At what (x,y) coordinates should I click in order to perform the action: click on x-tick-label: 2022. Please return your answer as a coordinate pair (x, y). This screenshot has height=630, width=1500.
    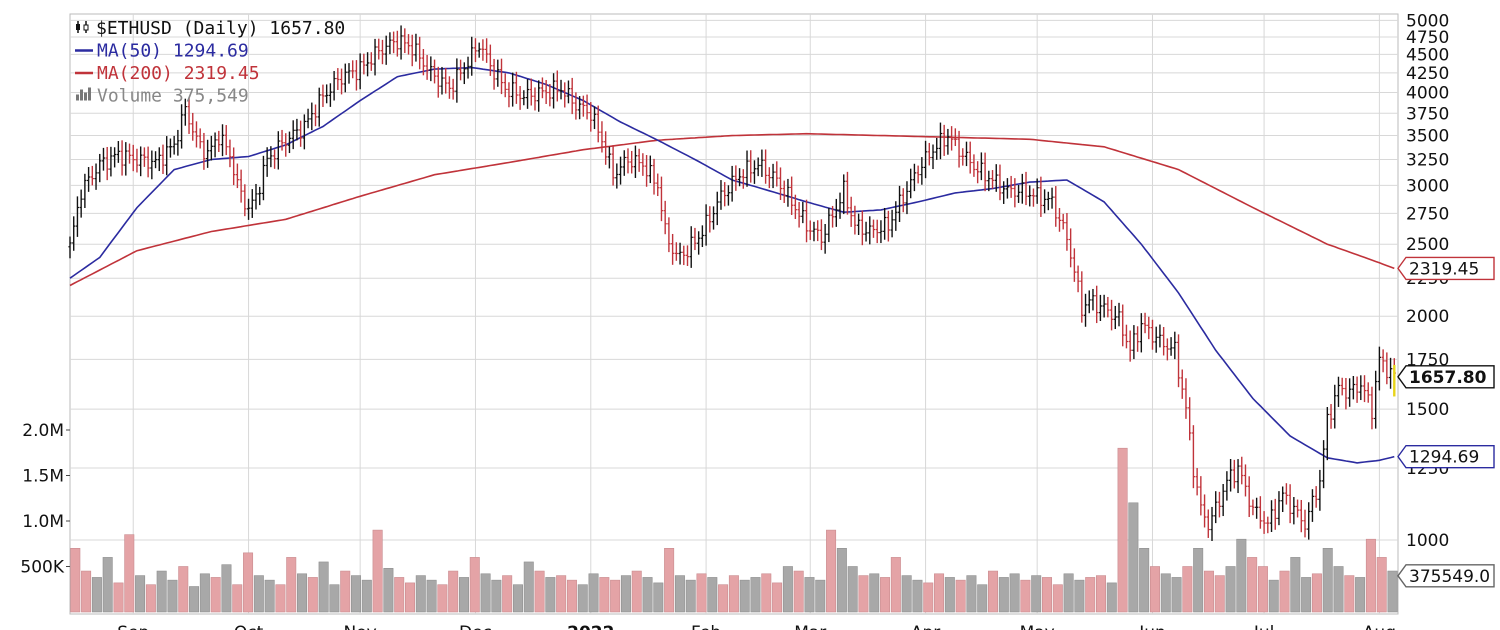
    Looking at the image, I should click on (590, 626).